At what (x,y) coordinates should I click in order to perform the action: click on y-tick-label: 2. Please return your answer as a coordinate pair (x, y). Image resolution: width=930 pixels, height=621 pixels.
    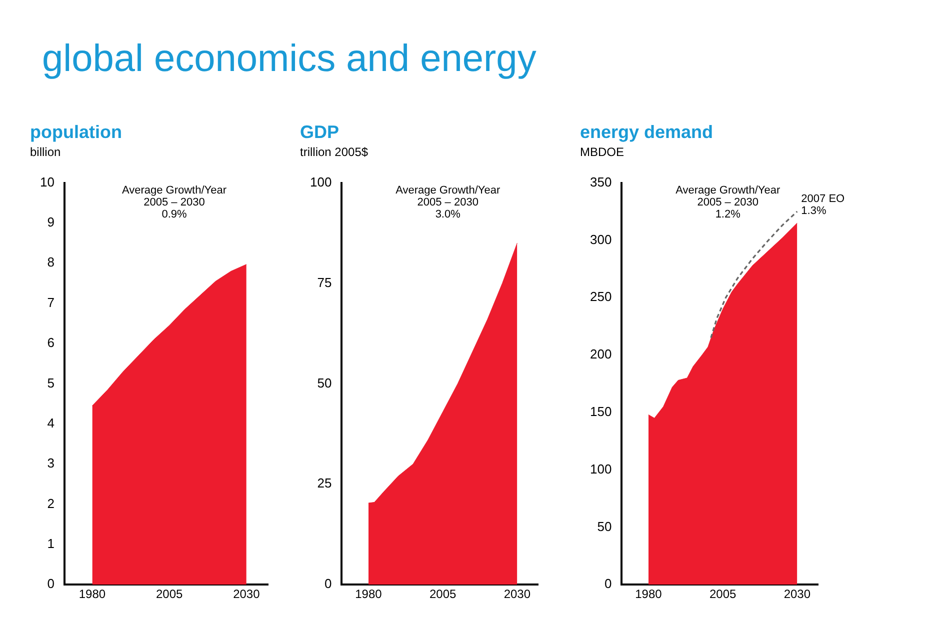
    Looking at the image, I should click on (50, 503).